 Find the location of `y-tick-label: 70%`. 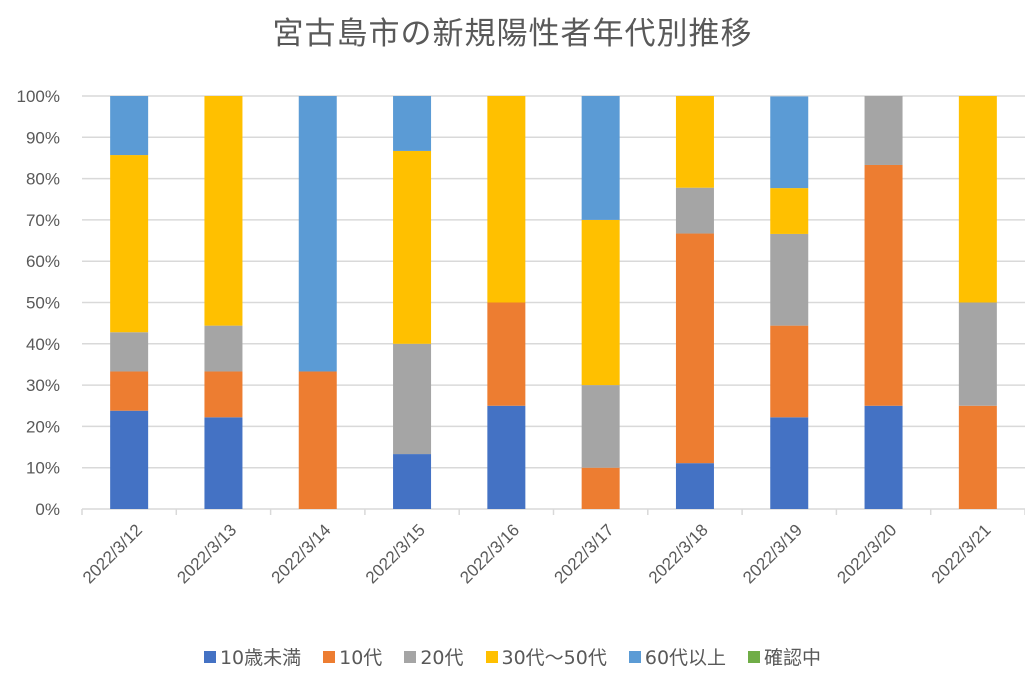

y-tick-label: 70% is located at coordinates (43, 220).